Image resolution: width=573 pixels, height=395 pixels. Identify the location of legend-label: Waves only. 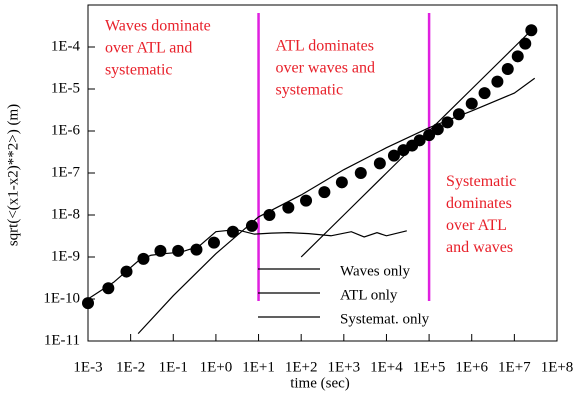
(375, 271).